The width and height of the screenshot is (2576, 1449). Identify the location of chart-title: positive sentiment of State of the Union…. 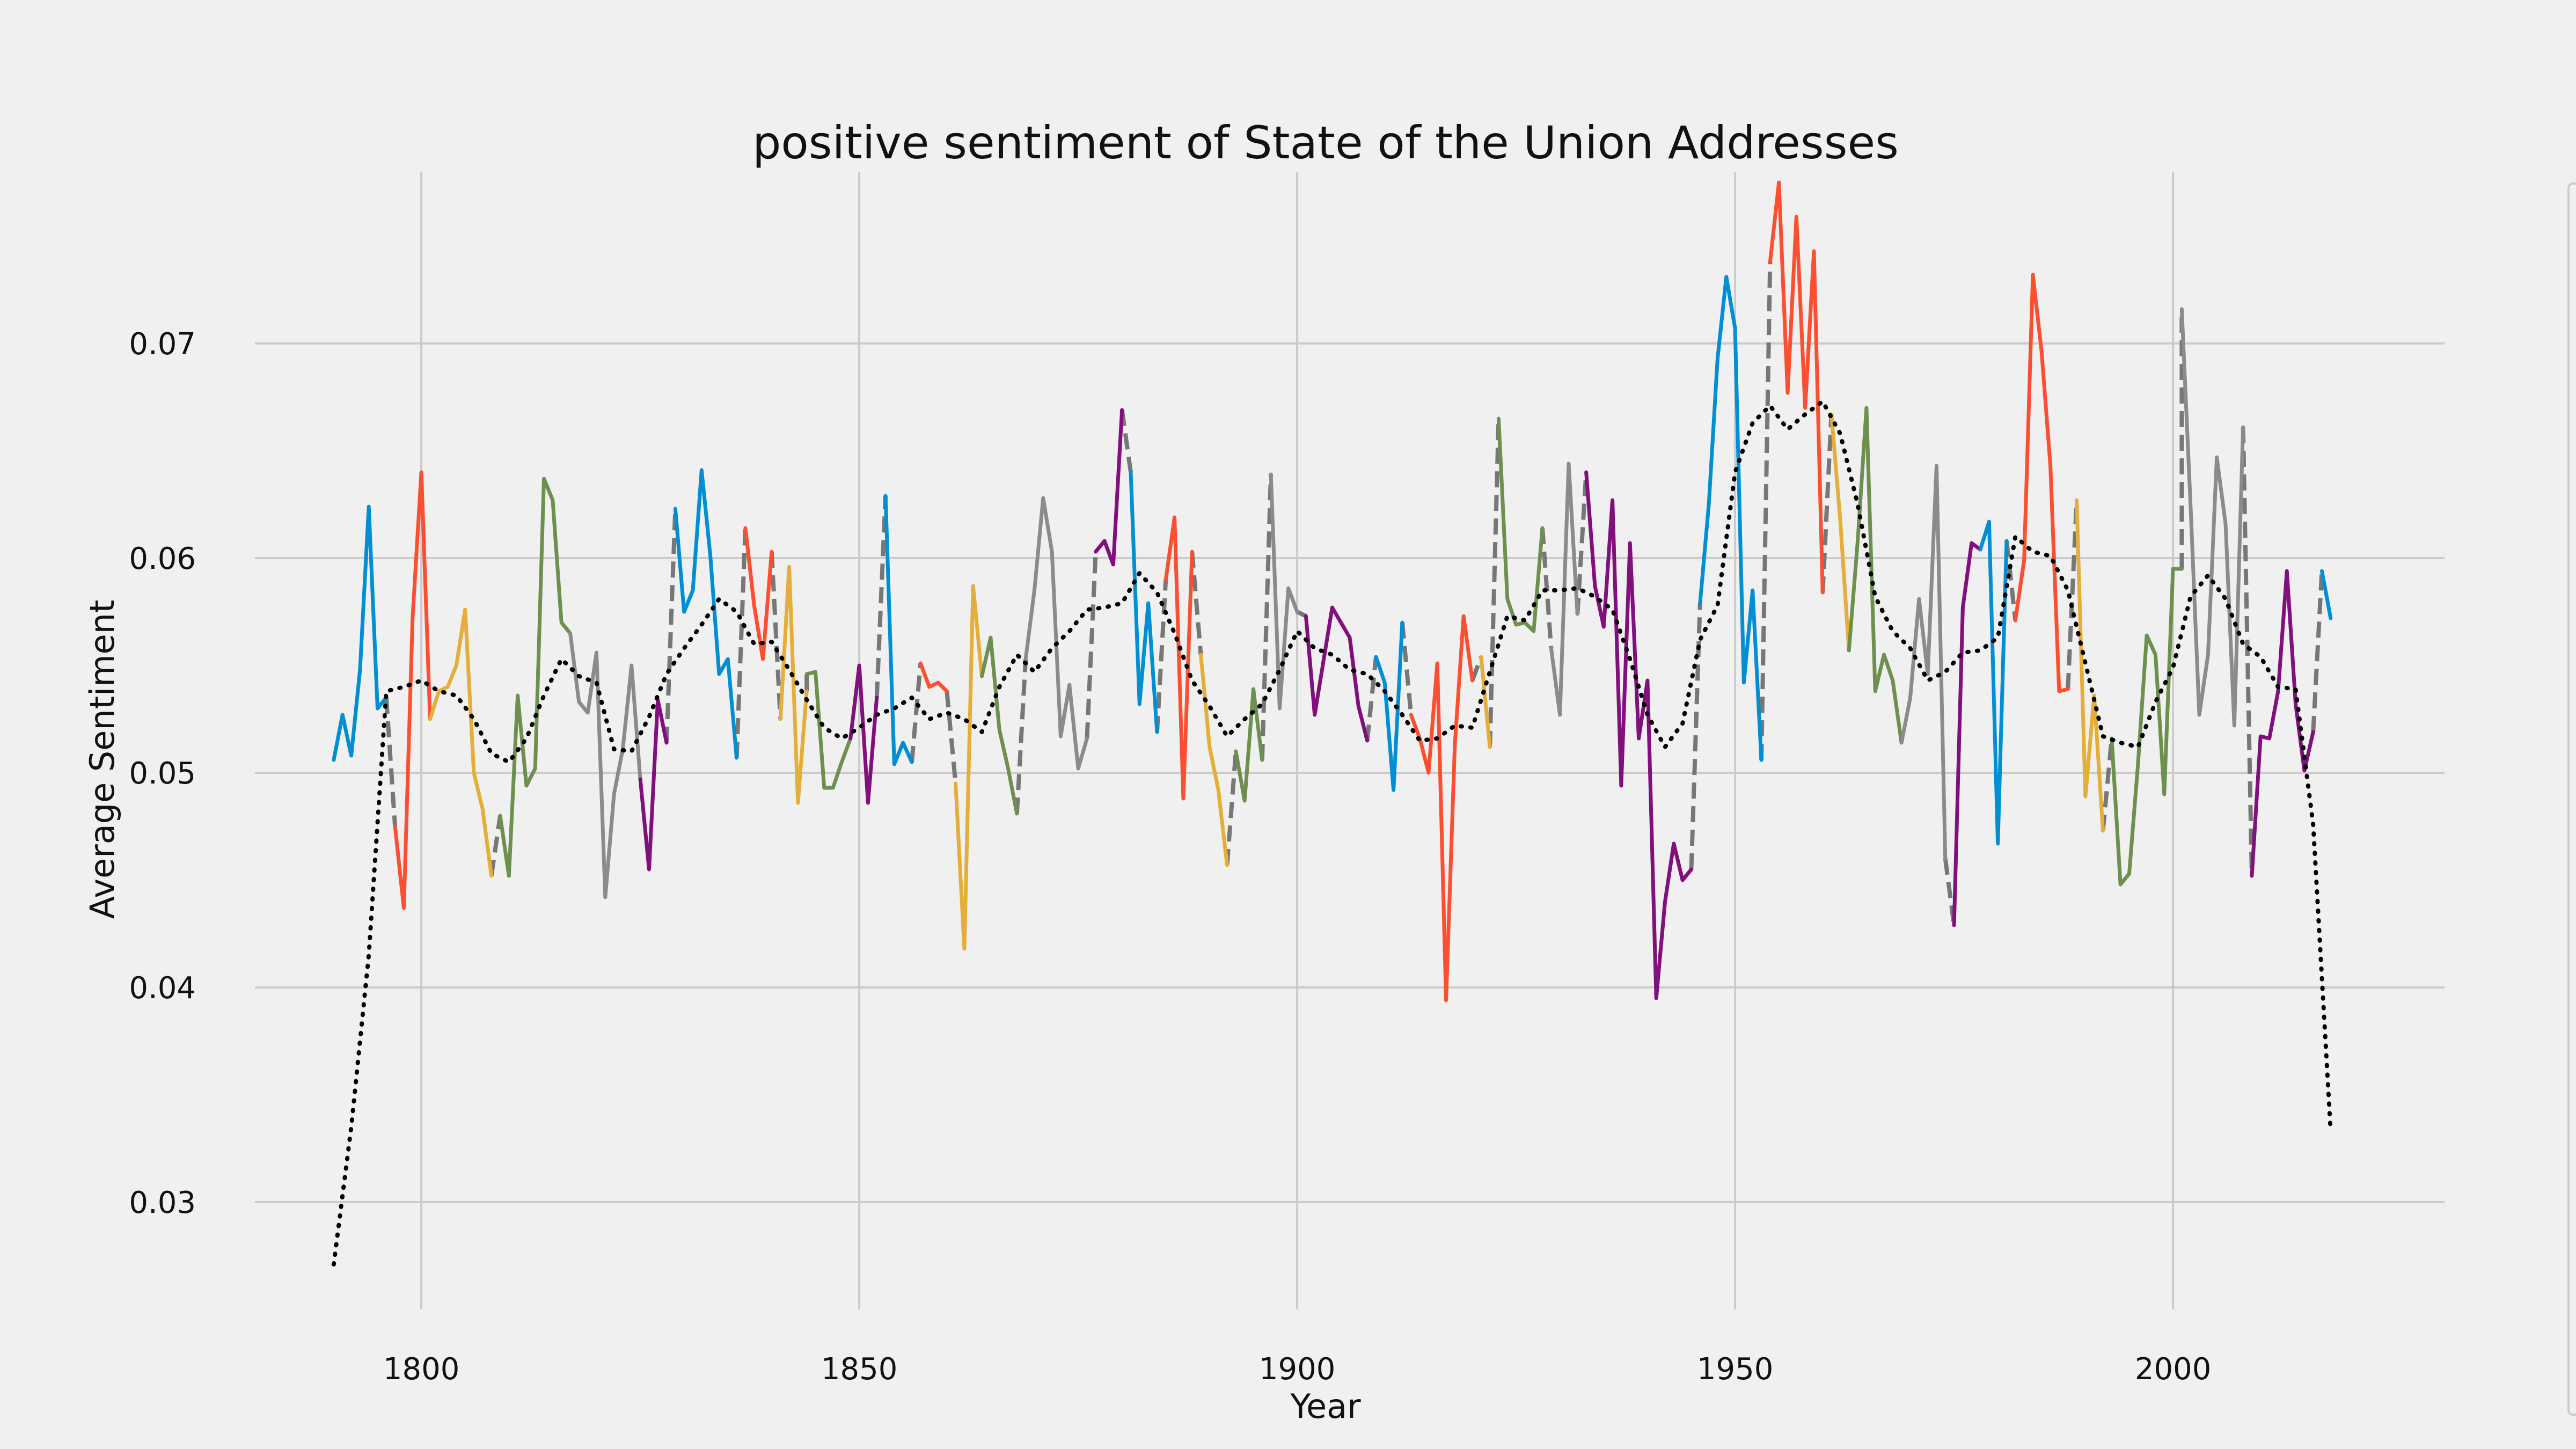
(1325, 142).